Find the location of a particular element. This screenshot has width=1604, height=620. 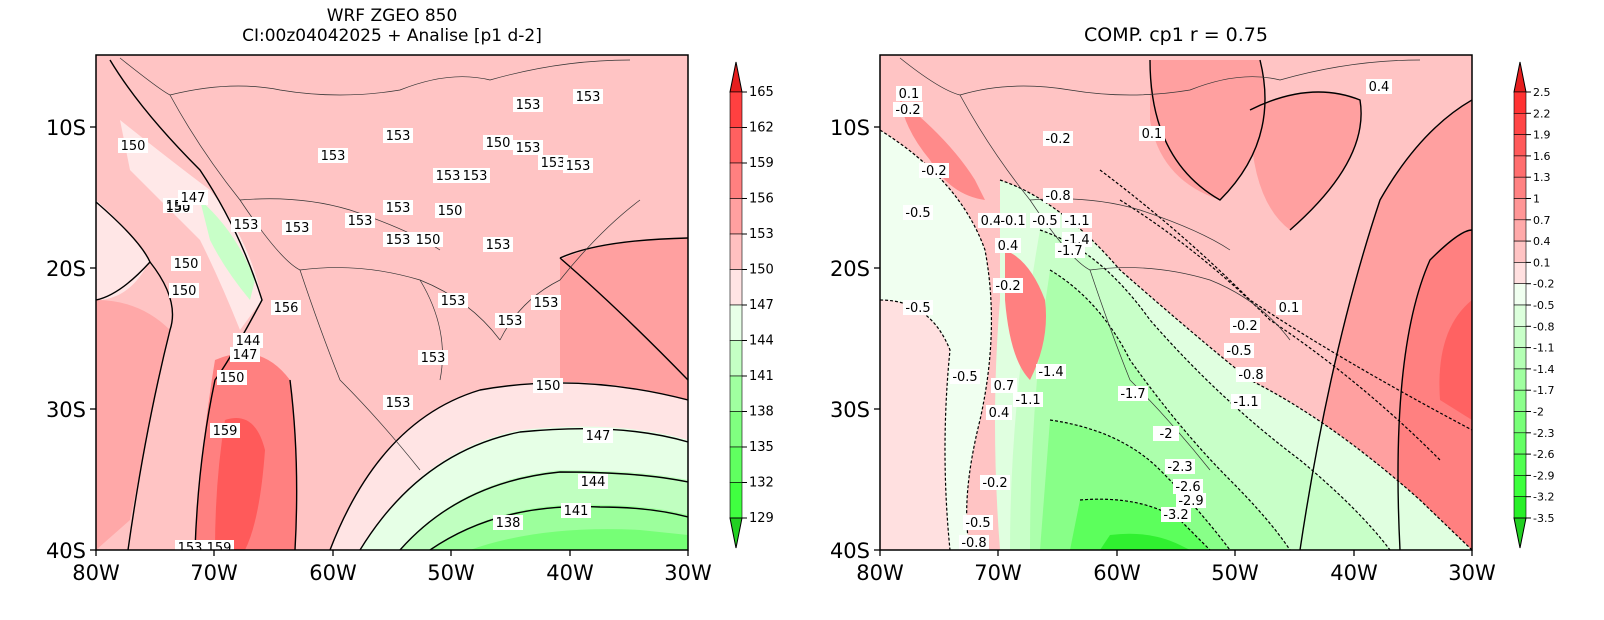

colorbar-tick-label: 0.7 is located at coordinates (1542, 220).